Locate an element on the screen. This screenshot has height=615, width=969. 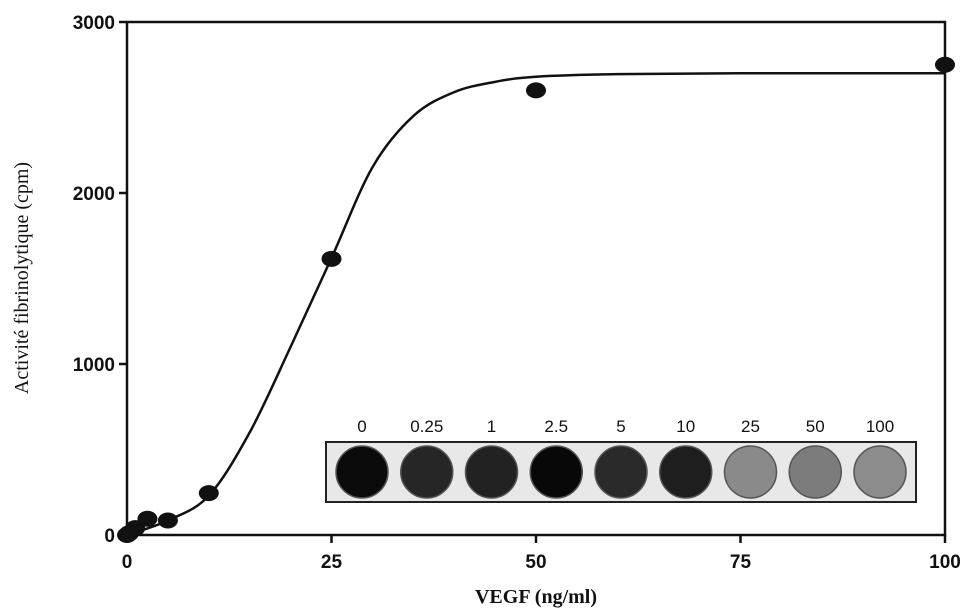
inset-label: 0.25 is located at coordinates (426, 426).